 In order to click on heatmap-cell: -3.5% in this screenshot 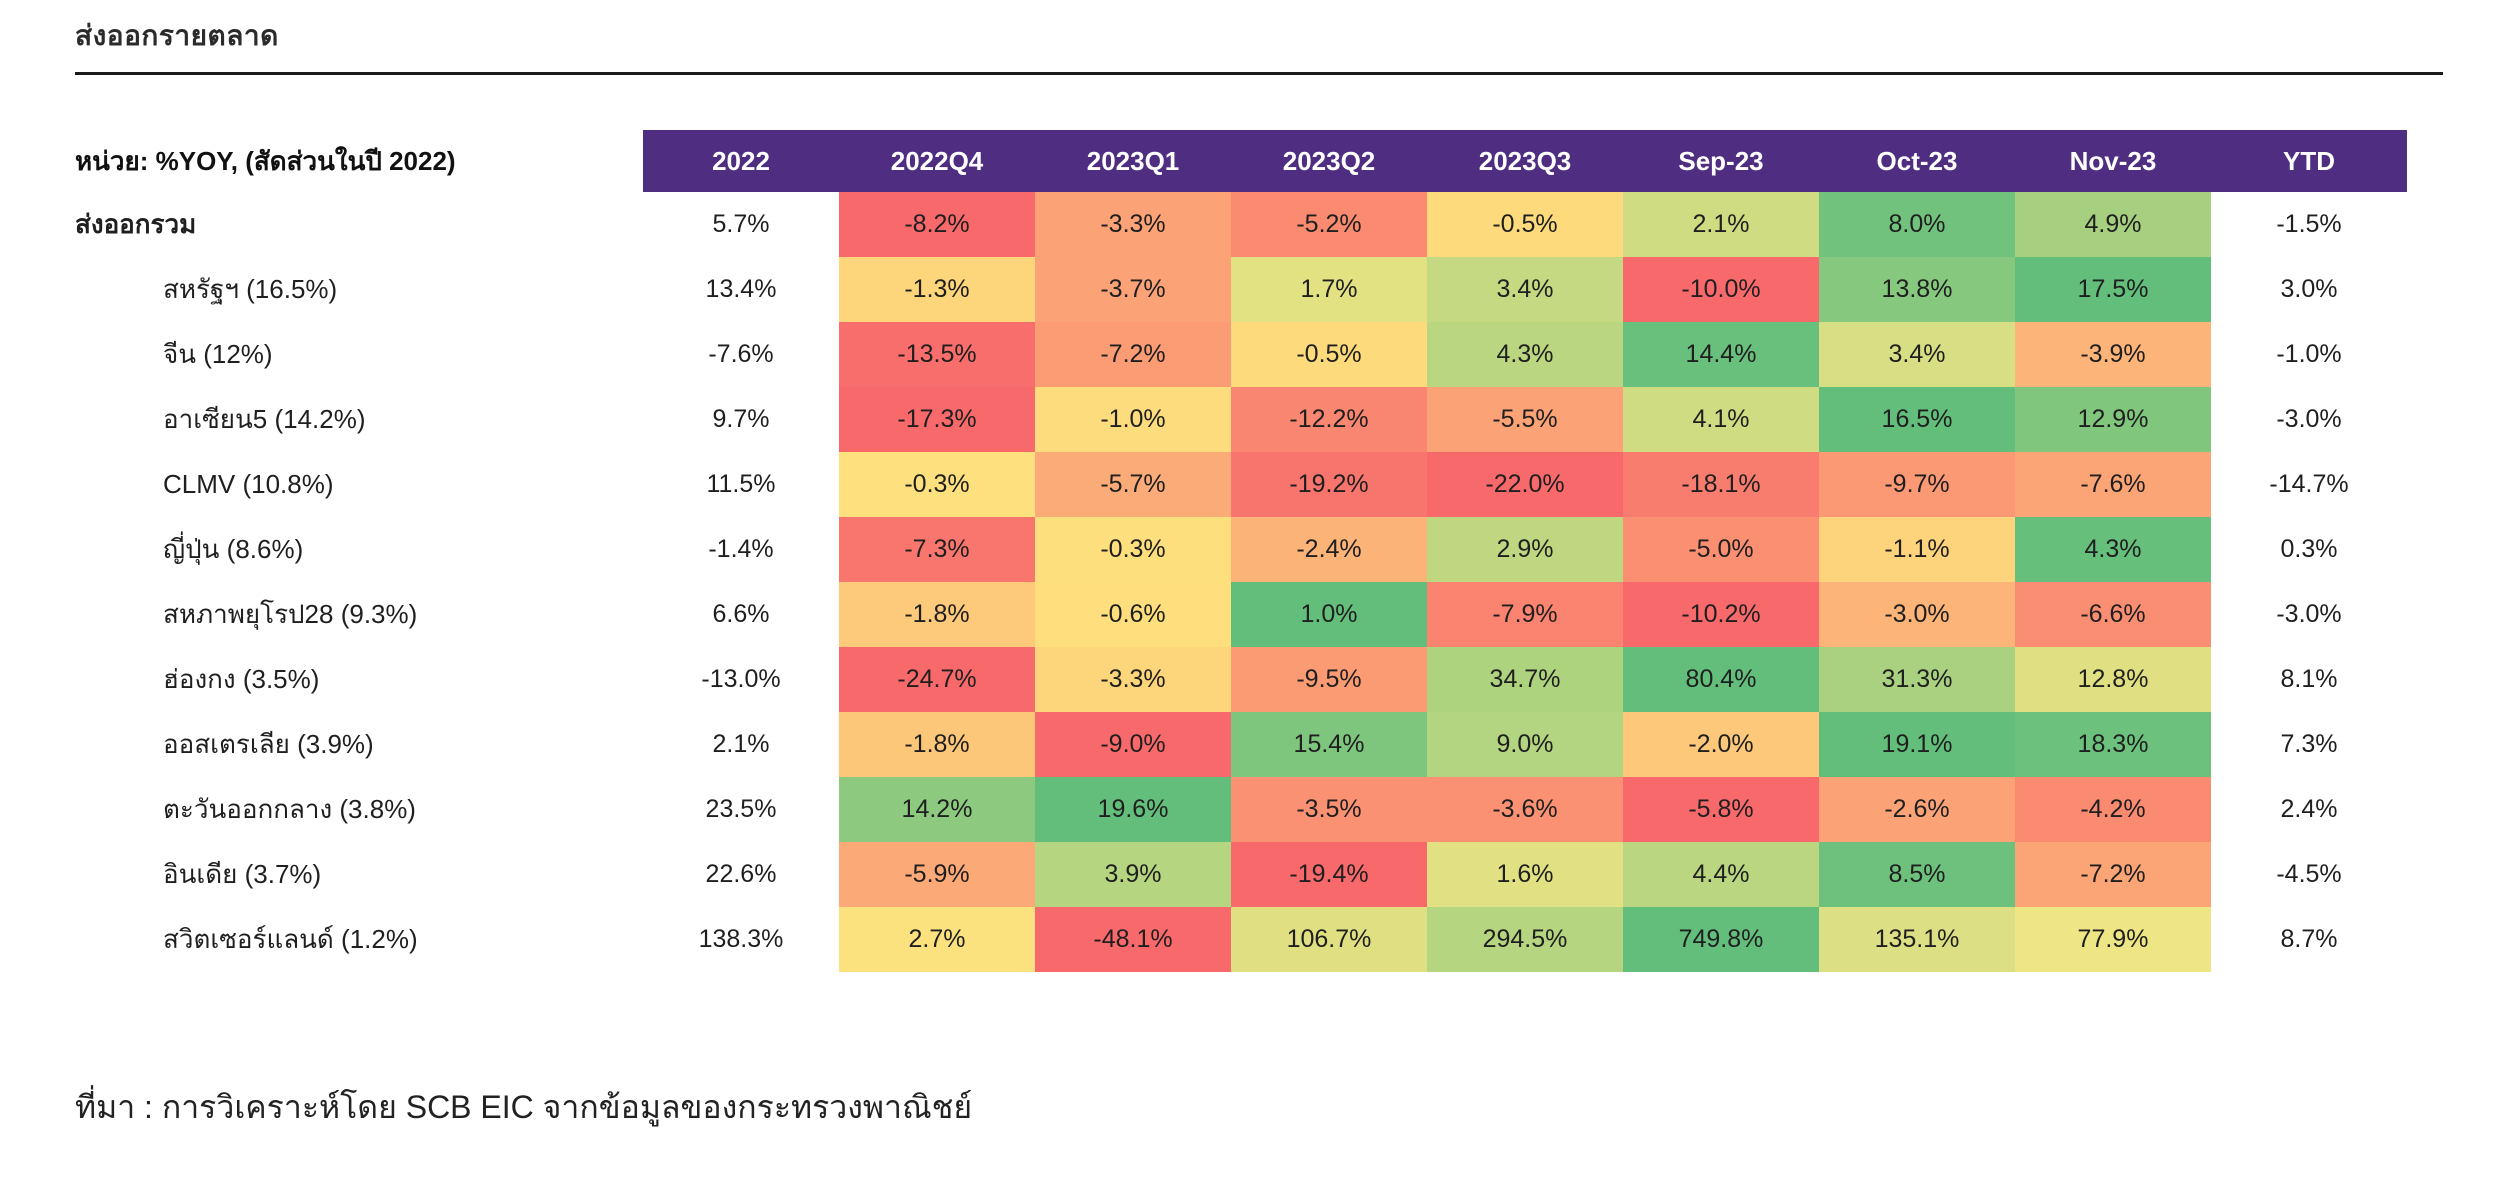, I will do `click(1329, 809)`.